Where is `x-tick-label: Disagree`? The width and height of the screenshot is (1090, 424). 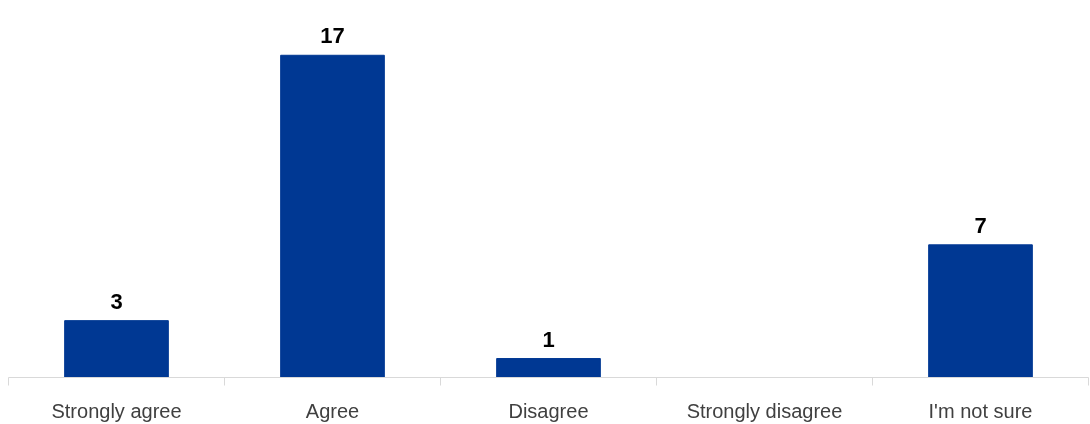
x-tick-label: Disagree is located at coordinates (548, 410).